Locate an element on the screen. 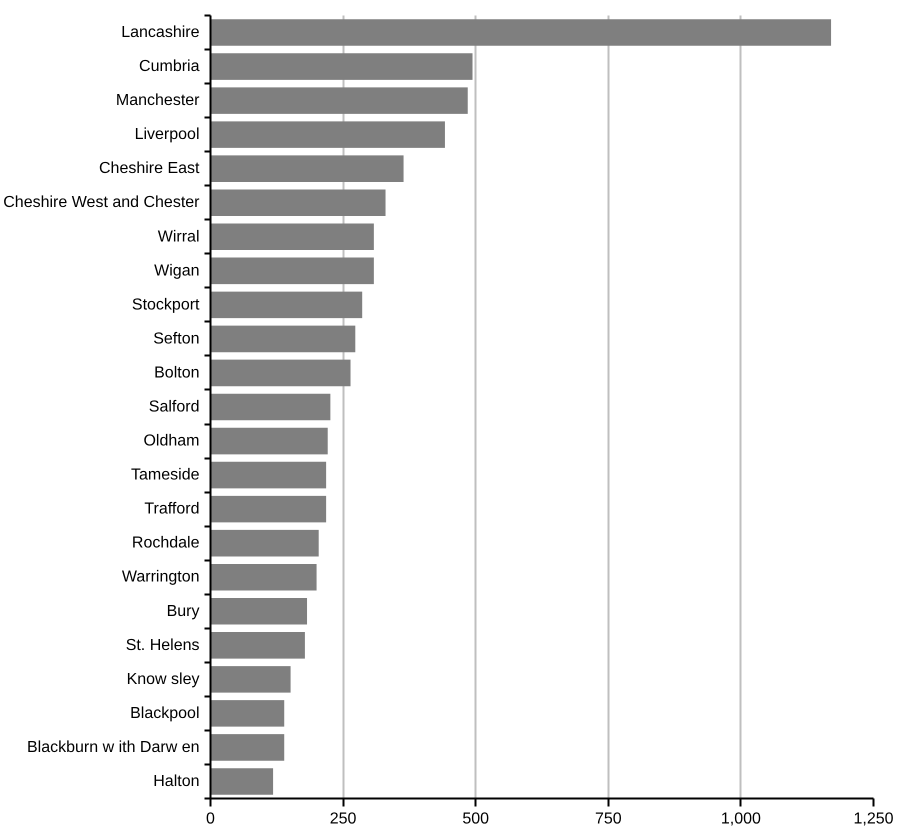 The image size is (903, 826). y-tick-label: Oldham is located at coordinates (171, 441).